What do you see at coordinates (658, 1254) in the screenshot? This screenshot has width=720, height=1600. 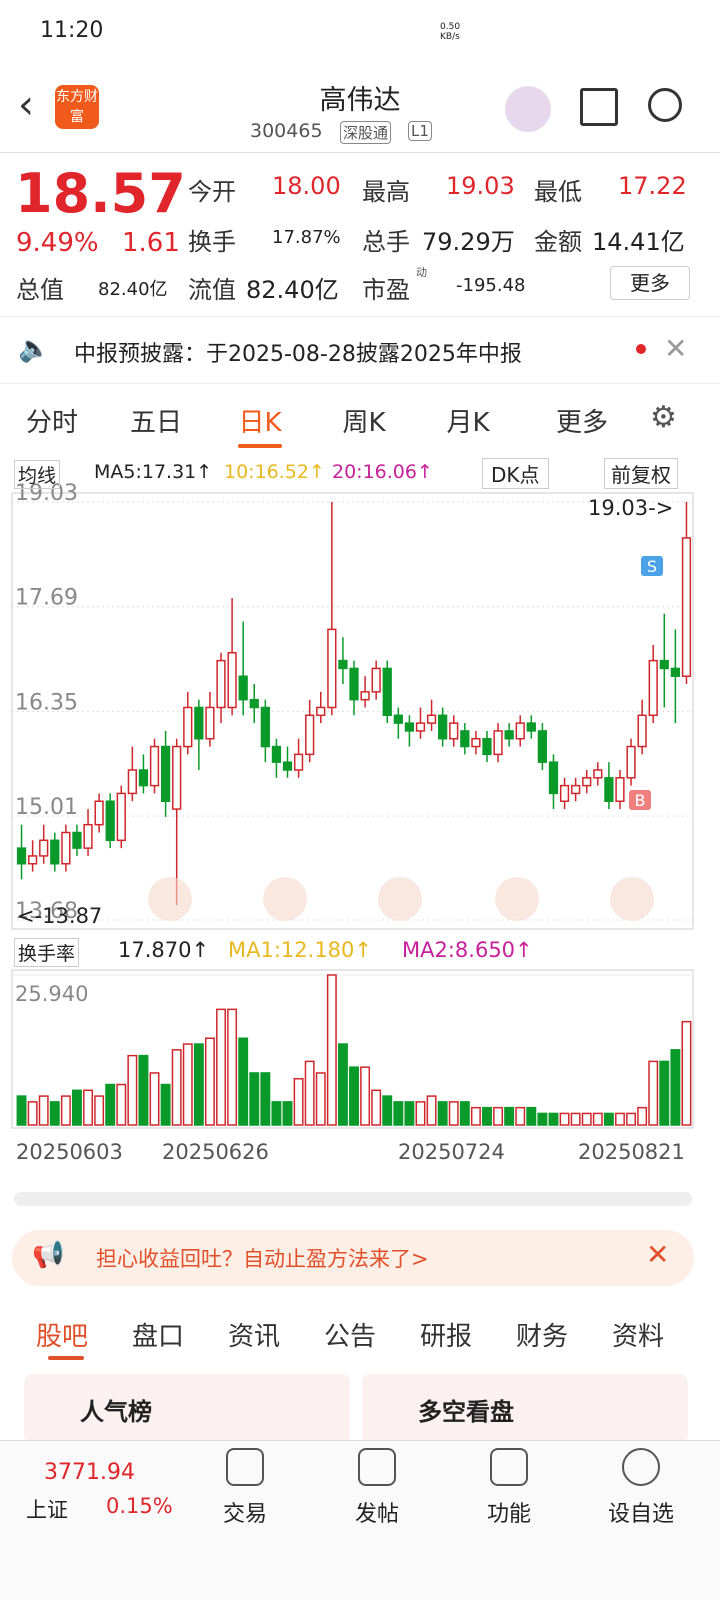 I see `promo-close: ✕` at bounding box center [658, 1254].